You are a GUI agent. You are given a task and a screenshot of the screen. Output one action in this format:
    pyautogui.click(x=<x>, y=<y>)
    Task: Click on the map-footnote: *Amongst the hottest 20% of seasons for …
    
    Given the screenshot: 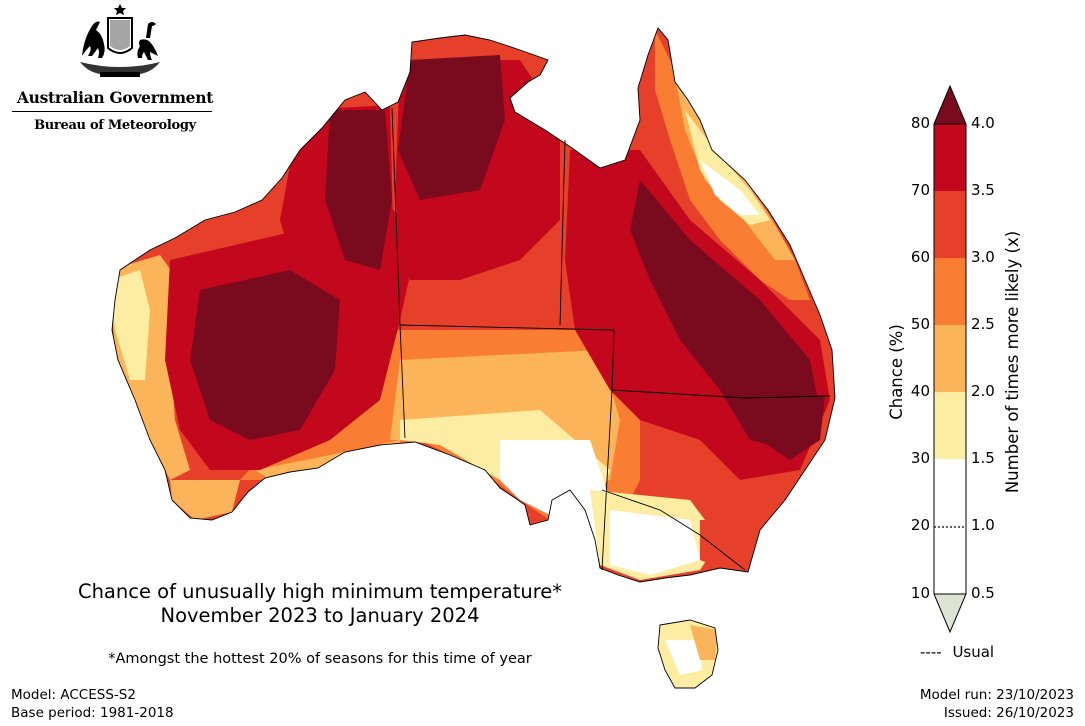 What is the action you would take?
    pyautogui.click(x=320, y=659)
    